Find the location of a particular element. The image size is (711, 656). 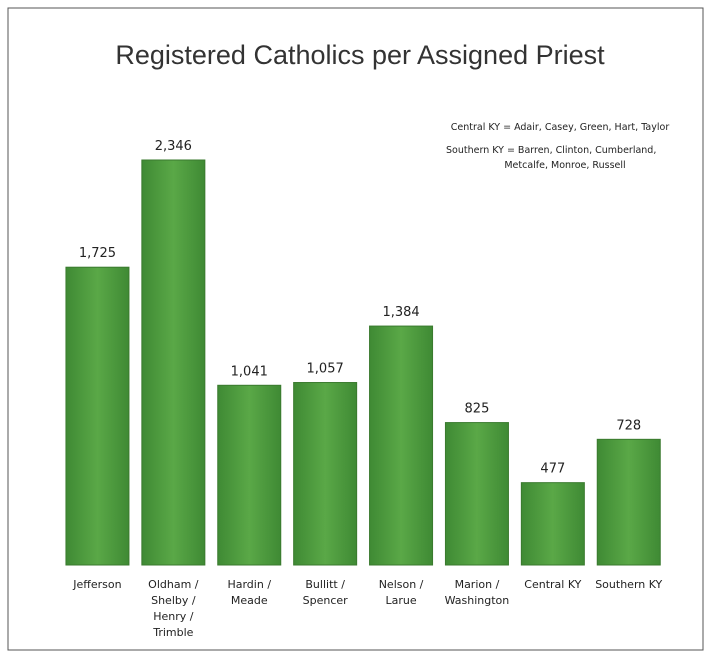

x-tick-label: Southern KY is located at coordinates (628, 584).